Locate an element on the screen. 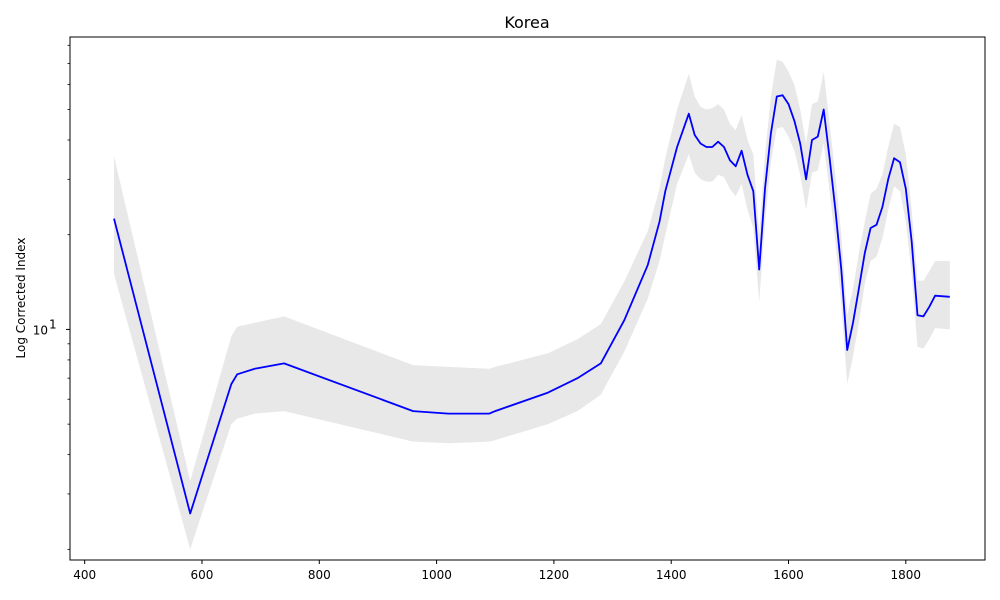 This screenshot has height=600, width=1000. x-tick-label: 1200 is located at coordinates (554, 575).